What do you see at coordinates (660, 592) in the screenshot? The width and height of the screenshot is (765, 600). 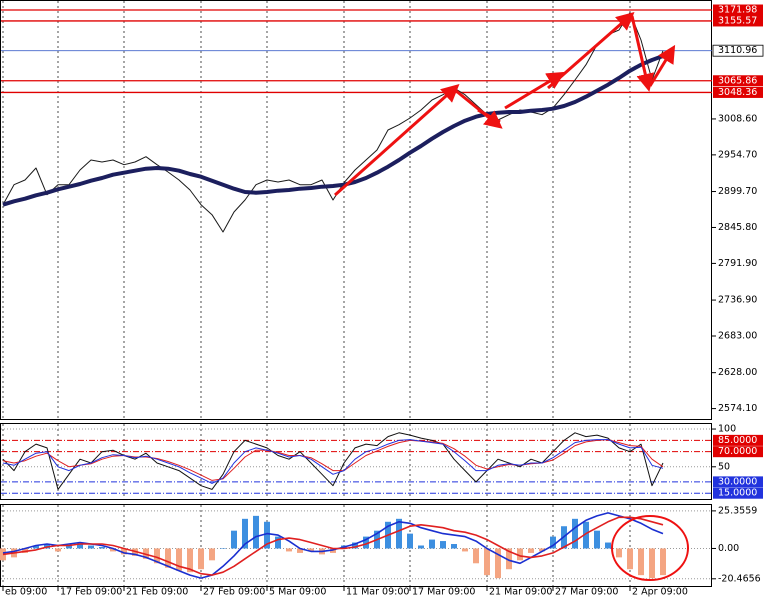 I see `x-tick-label: 2 Apr 09:00` at bounding box center [660, 592].